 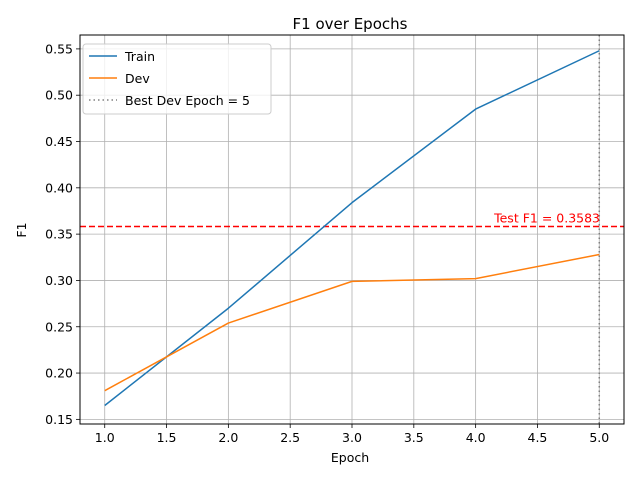 What do you see at coordinates (228, 437) in the screenshot?
I see `x-tick-label: 2.0` at bounding box center [228, 437].